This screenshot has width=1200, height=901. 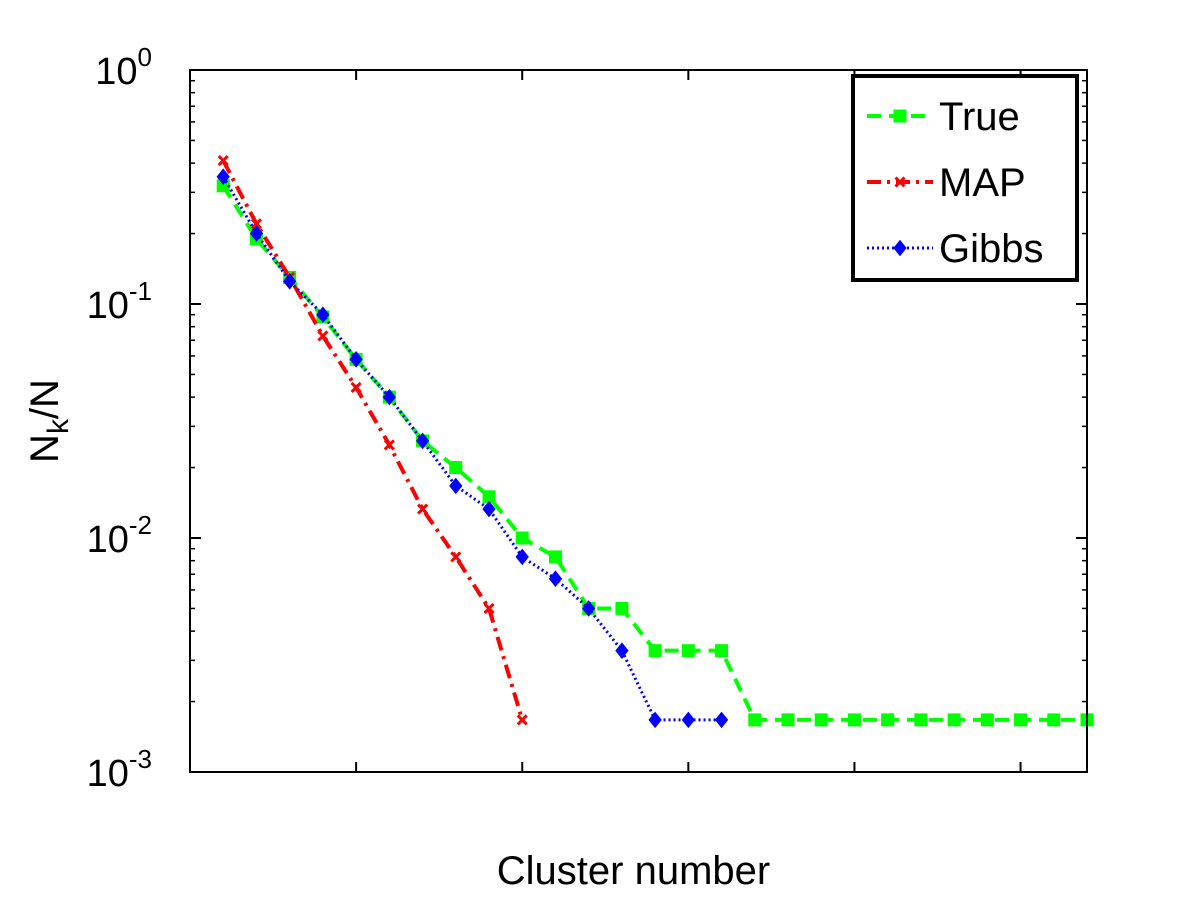 What do you see at coordinates (140, 759) in the screenshot?
I see `y-tick-exponent: -3` at bounding box center [140, 759].